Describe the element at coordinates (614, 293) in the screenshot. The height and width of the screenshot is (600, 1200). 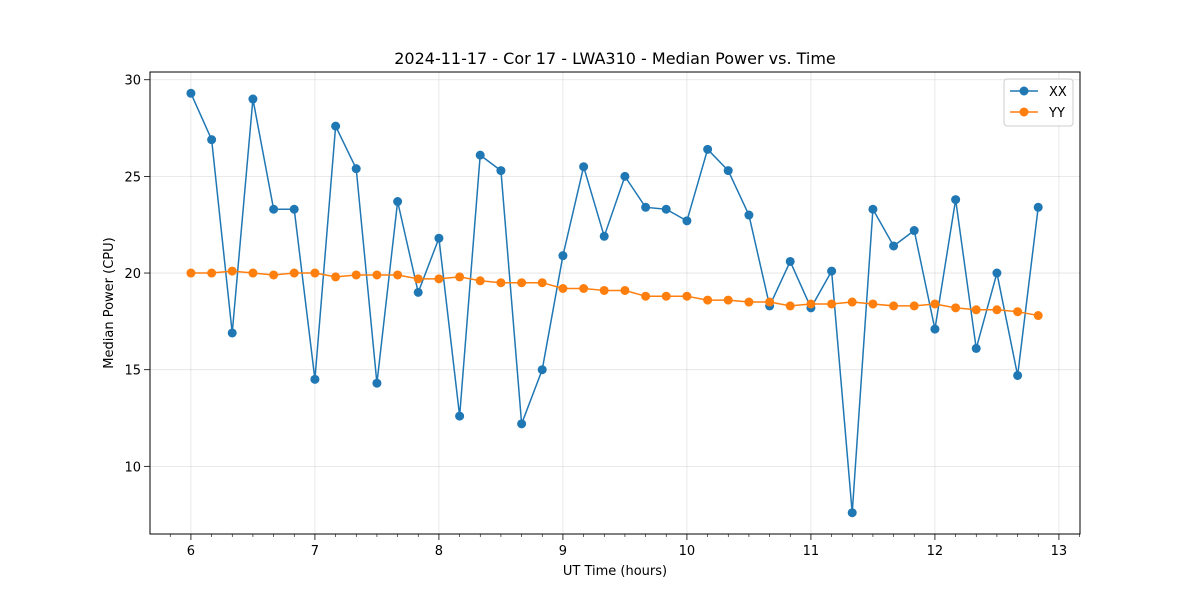
I see `series-yy` at that location.